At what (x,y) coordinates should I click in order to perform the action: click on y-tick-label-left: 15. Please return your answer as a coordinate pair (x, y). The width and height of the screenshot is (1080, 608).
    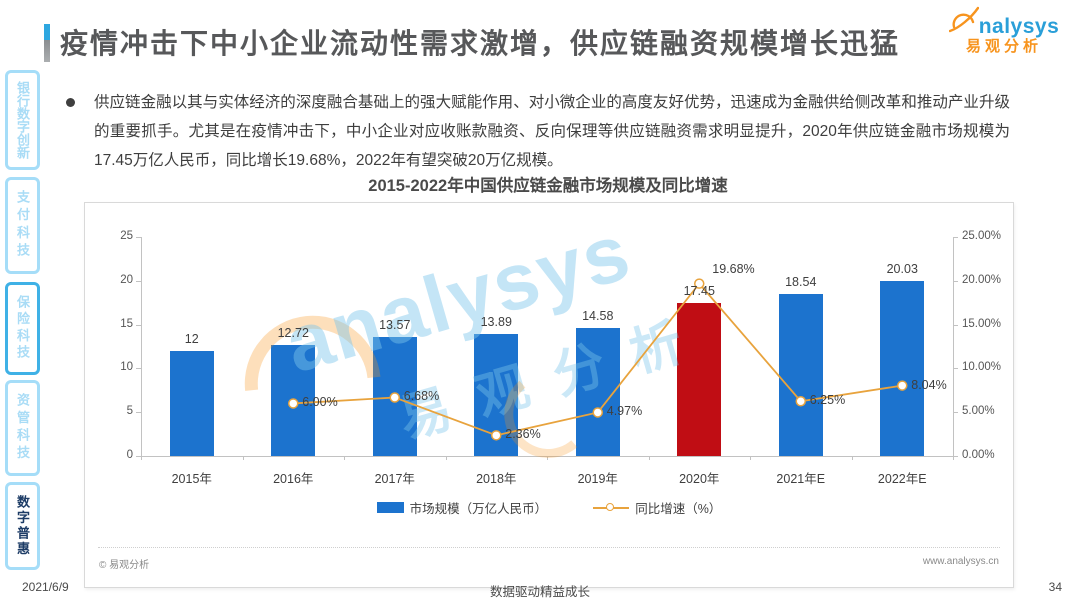
    Looking at the image, I should click on (126, 323).